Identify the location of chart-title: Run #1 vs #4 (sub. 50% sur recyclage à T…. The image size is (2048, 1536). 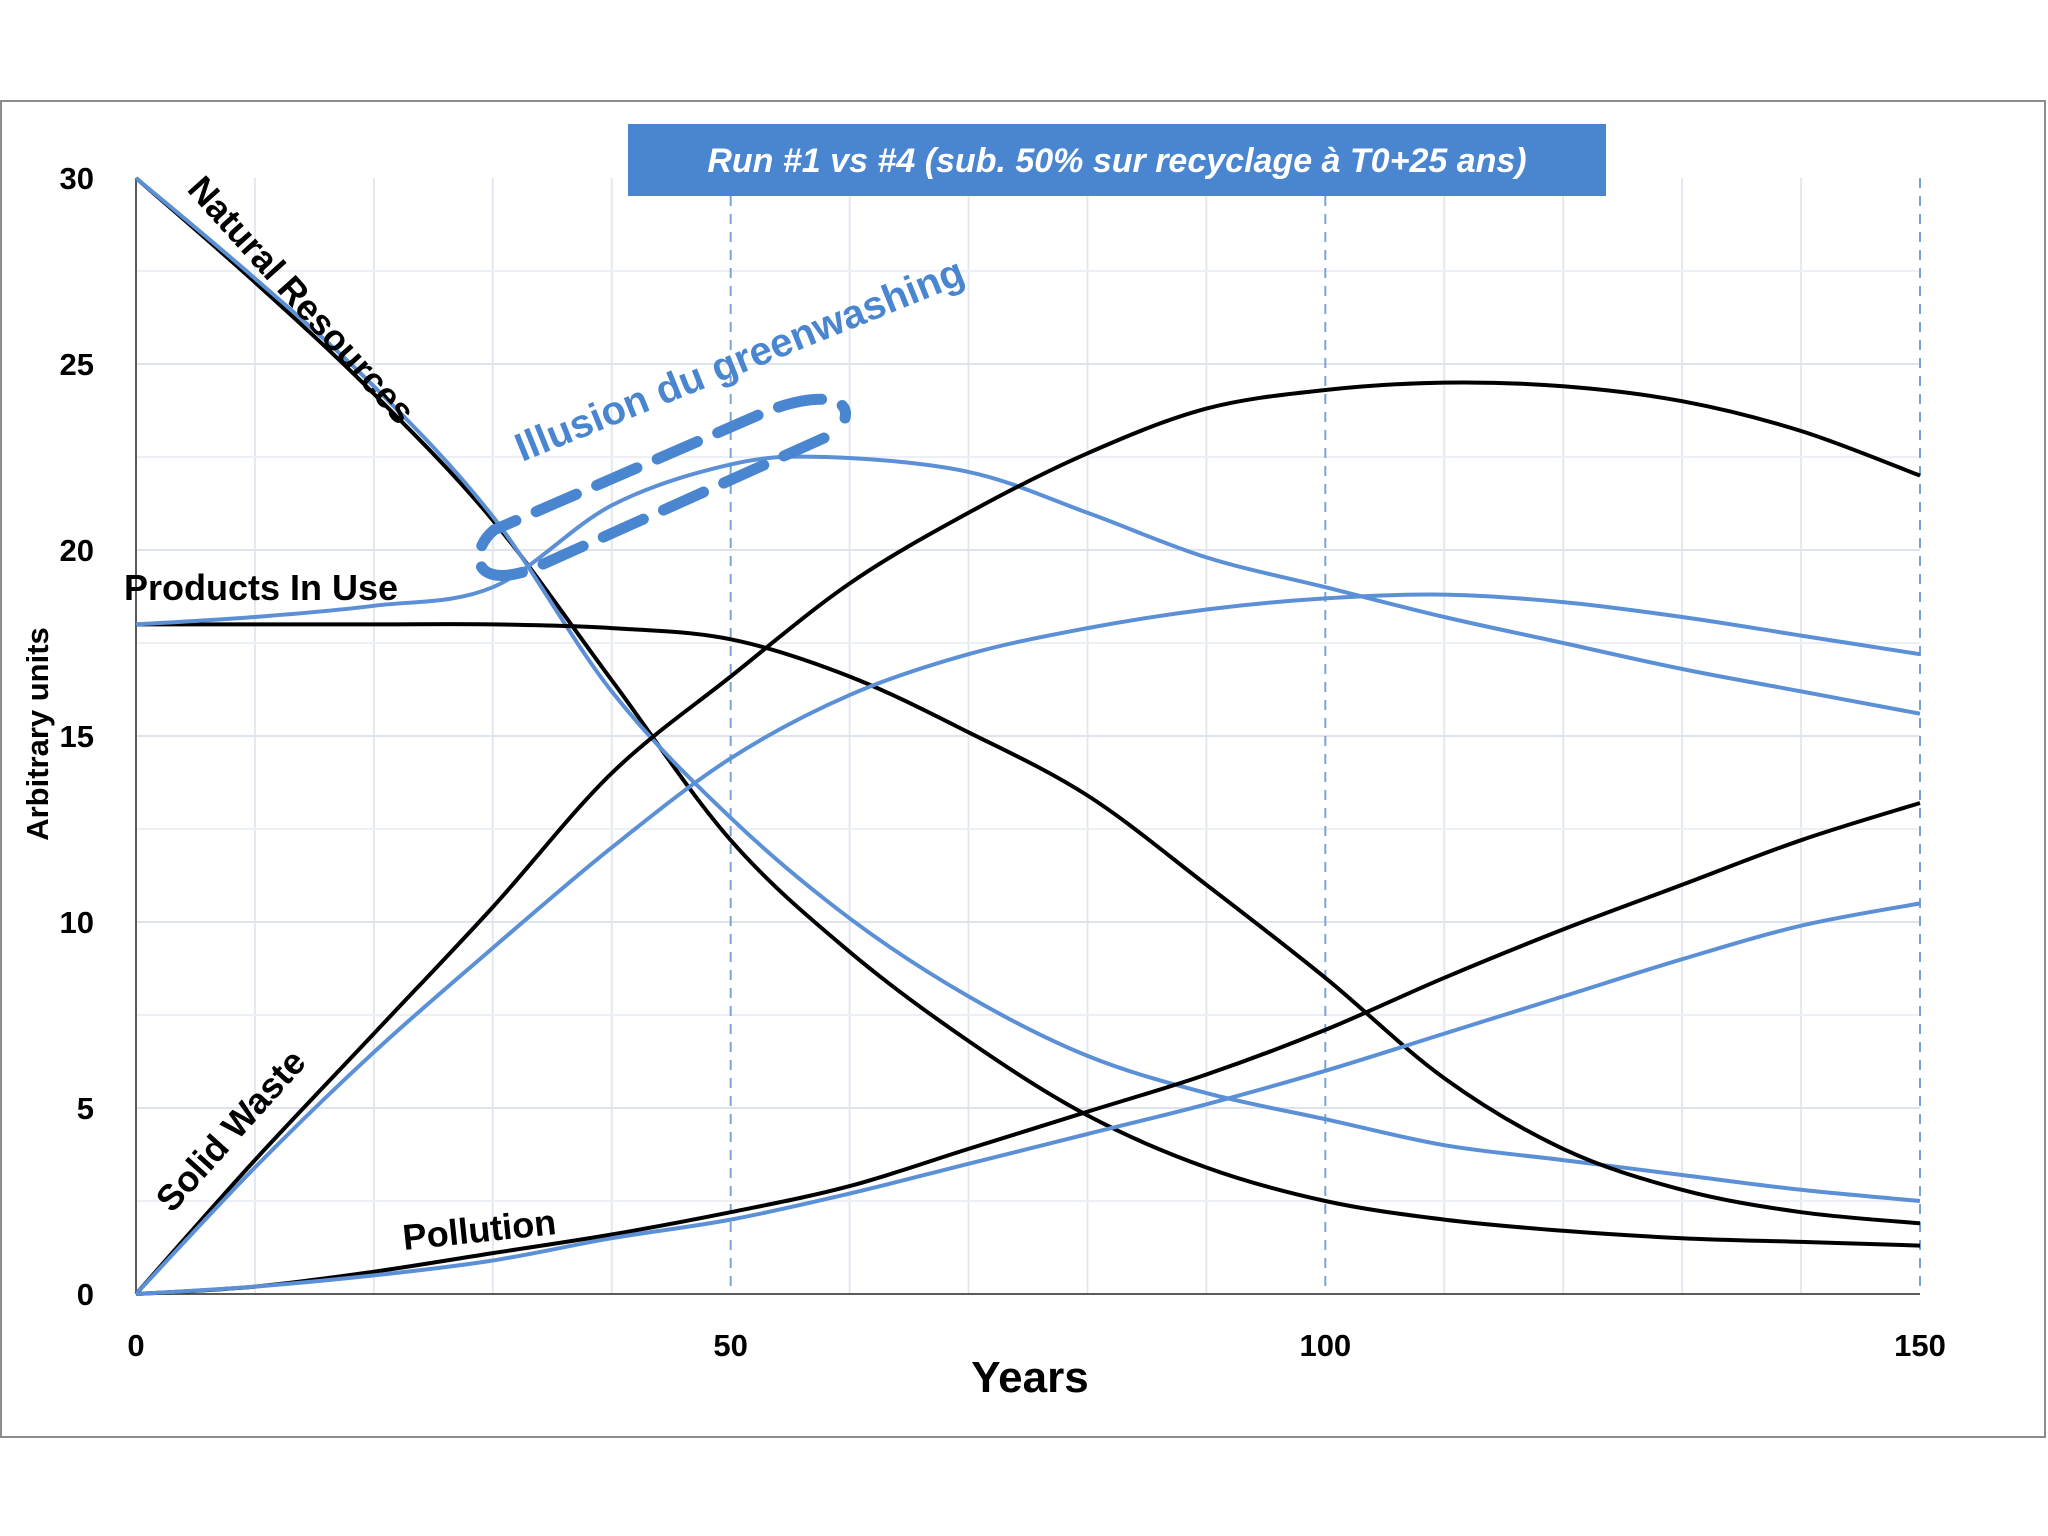
(1116, 161).